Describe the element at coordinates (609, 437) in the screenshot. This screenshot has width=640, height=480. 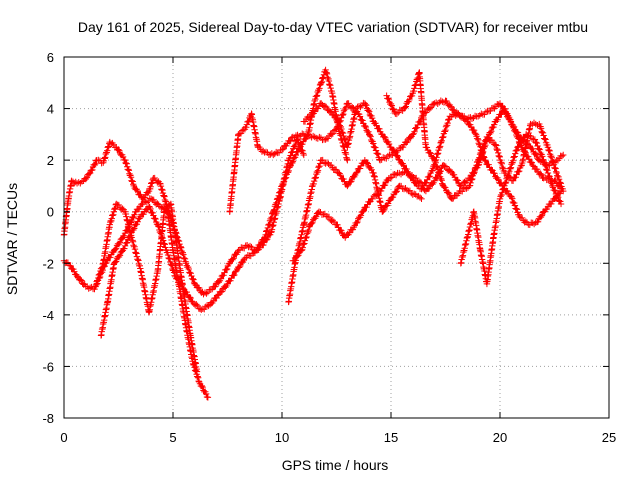
I see `x-tick-label: 25` at that location.